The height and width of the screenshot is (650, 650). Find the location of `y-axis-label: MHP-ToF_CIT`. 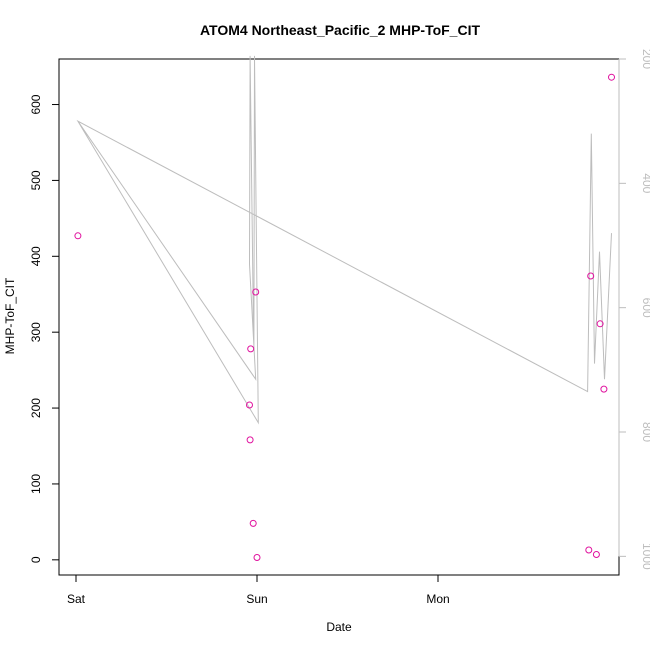

y-axis-label: MHP-ToF_CIT is located at coordinates (10, 315).